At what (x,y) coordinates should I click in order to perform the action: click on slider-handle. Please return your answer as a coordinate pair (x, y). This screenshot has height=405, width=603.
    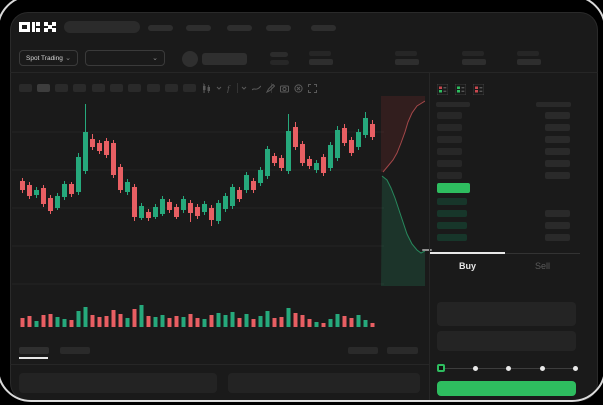
    Looking at the image, I should click on (441, 368).